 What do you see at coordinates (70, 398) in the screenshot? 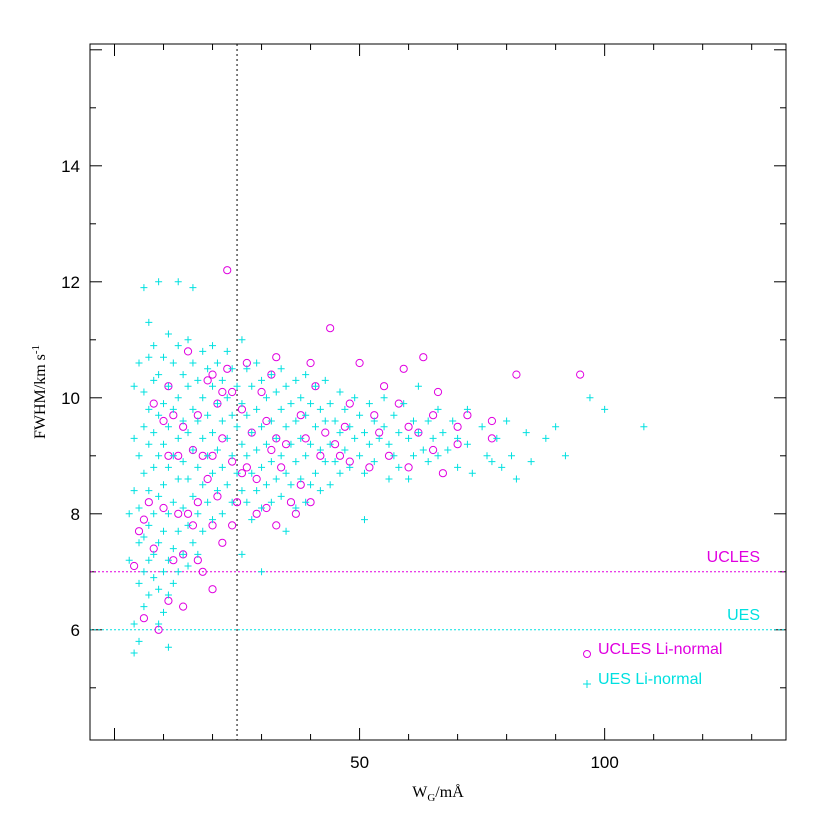
I see `y-tick-label: 10` at bounding box center [70, 398].